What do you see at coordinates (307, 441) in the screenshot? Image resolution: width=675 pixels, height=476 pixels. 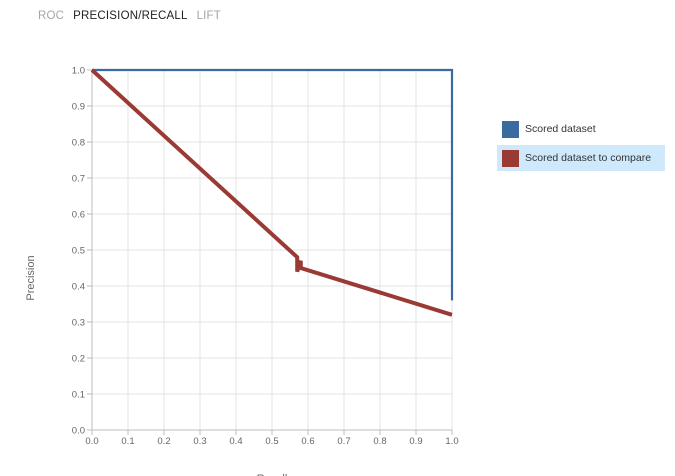 I see `x-tick-label: 0.6` at bounding box center [307, 441].